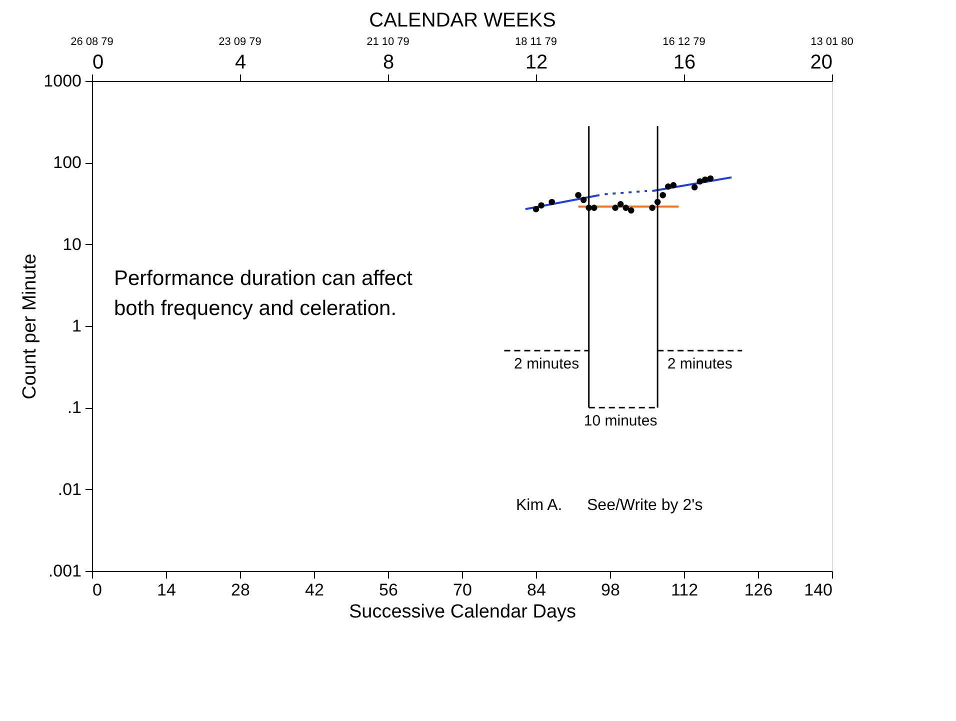 This screenshot has height=721, width=956. What do you see at coordinates (645, 505) in the screenshot?
I see `annotation: See/Write by 2's` at bounding box center [645, 505].